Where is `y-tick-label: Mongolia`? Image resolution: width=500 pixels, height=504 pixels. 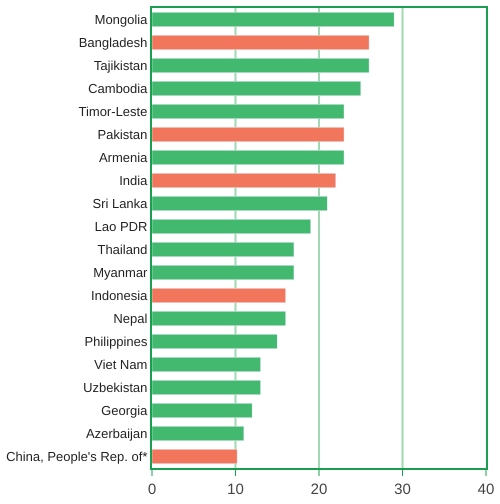
y-tick-label: Mongolia is located at coordinates (121, 20).